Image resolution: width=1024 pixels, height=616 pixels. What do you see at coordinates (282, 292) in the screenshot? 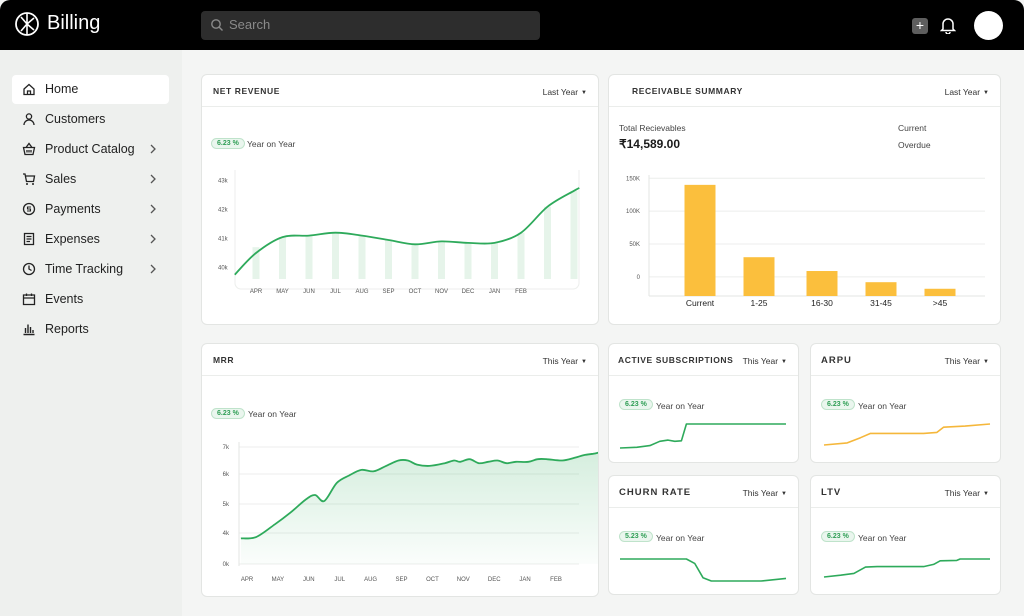
I see `x-tick-label: MAY` at bounding box center [282, 292].